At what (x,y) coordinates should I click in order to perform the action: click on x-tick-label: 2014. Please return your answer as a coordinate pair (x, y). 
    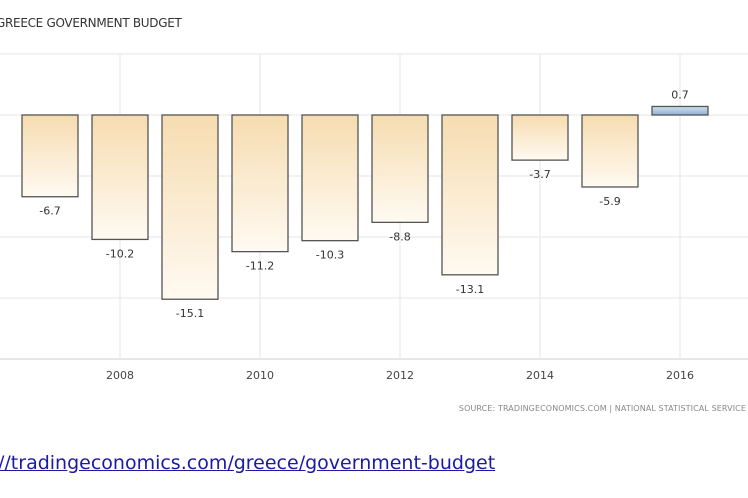
    Looking at the image, I should click on (540, 375).